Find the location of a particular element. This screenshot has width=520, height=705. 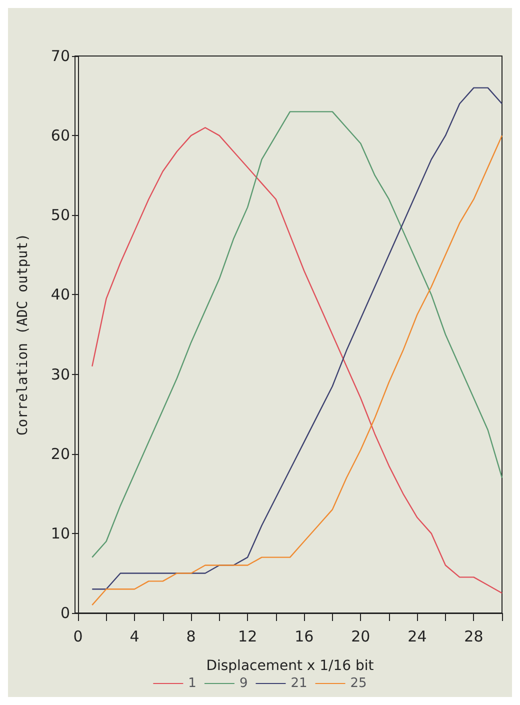

x-tick-label: 16 is located at coordinates (304, 637).